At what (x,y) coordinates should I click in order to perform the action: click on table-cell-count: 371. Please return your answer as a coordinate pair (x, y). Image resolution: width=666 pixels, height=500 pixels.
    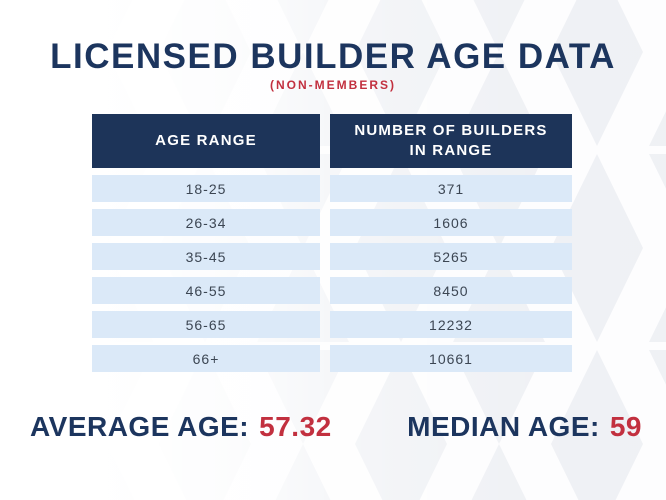
    Looking at the image, I should click on (451, 188).